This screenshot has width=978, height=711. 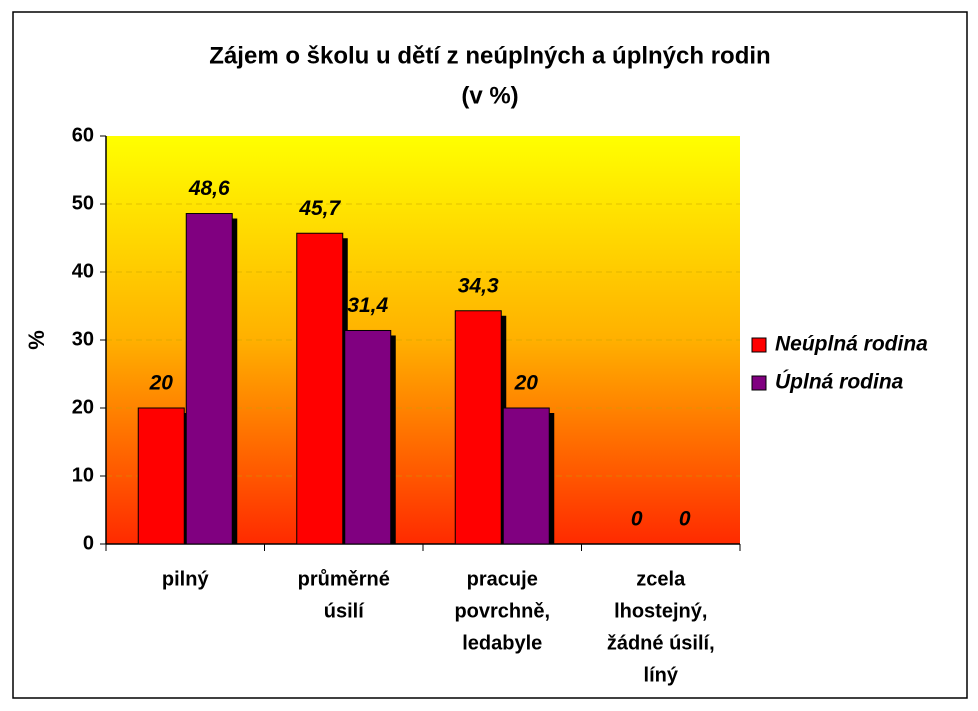 I want to click on data-label: 31,4, so click(x=367, y=305).